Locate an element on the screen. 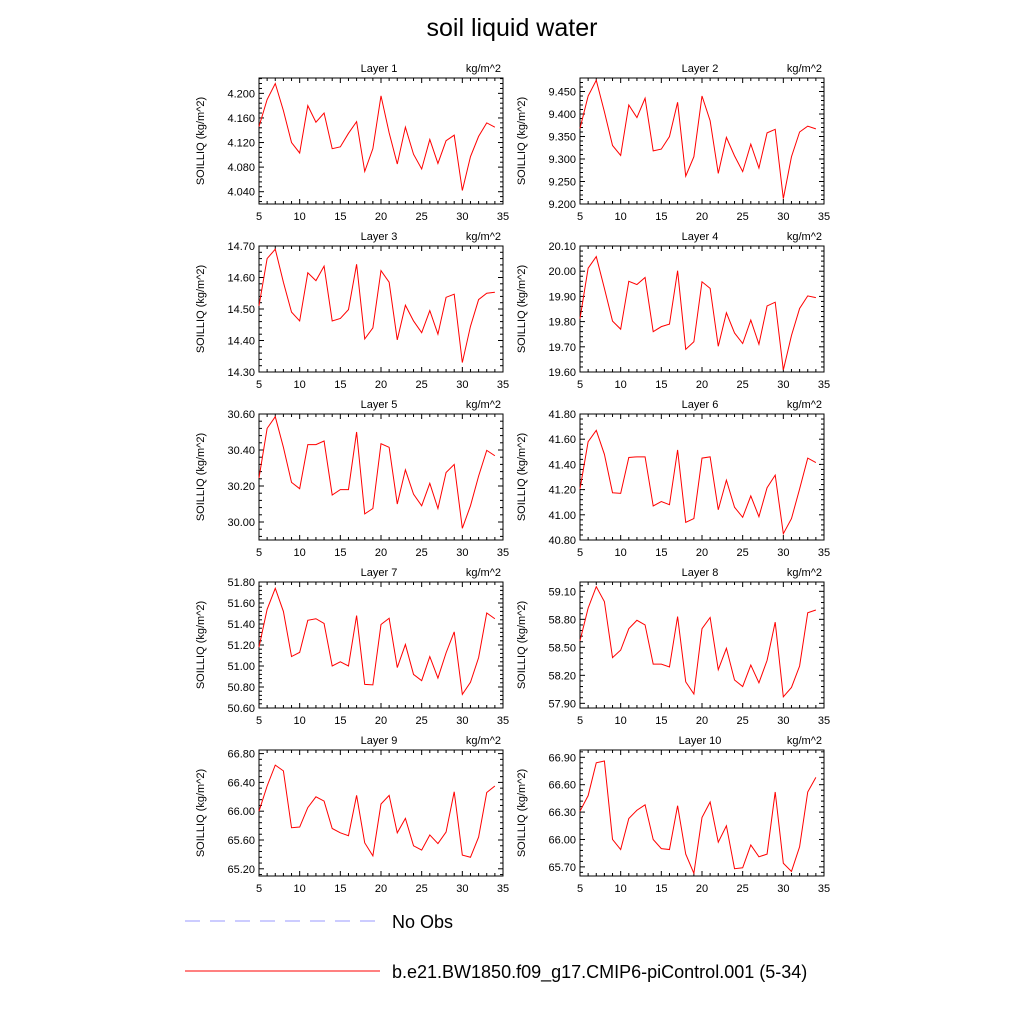  panel-title: Layer 1 is located at coordinates (379, 69).